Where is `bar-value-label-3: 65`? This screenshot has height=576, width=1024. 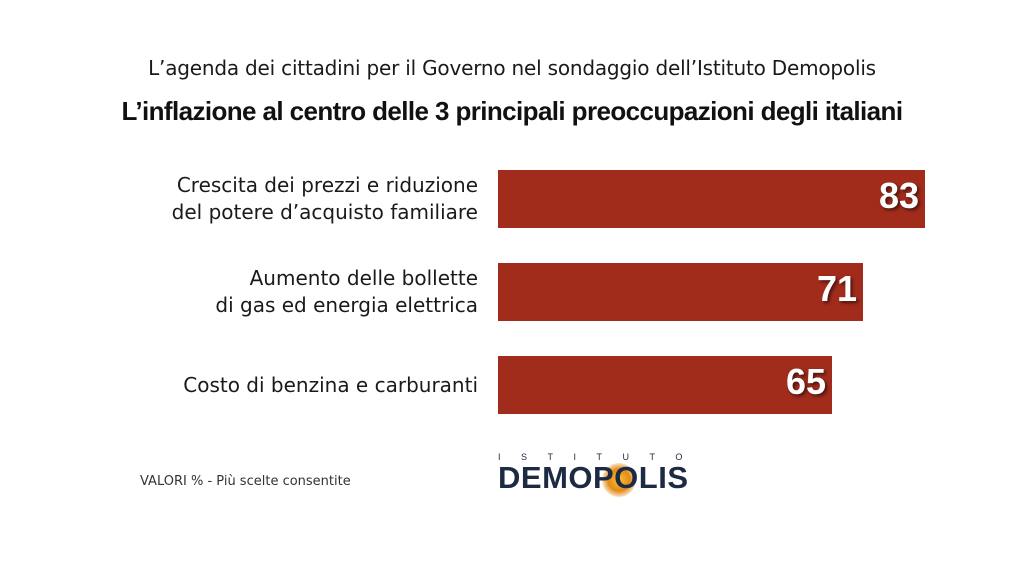 bar-value-label-3: 65 is located at coordinates (805, 381).